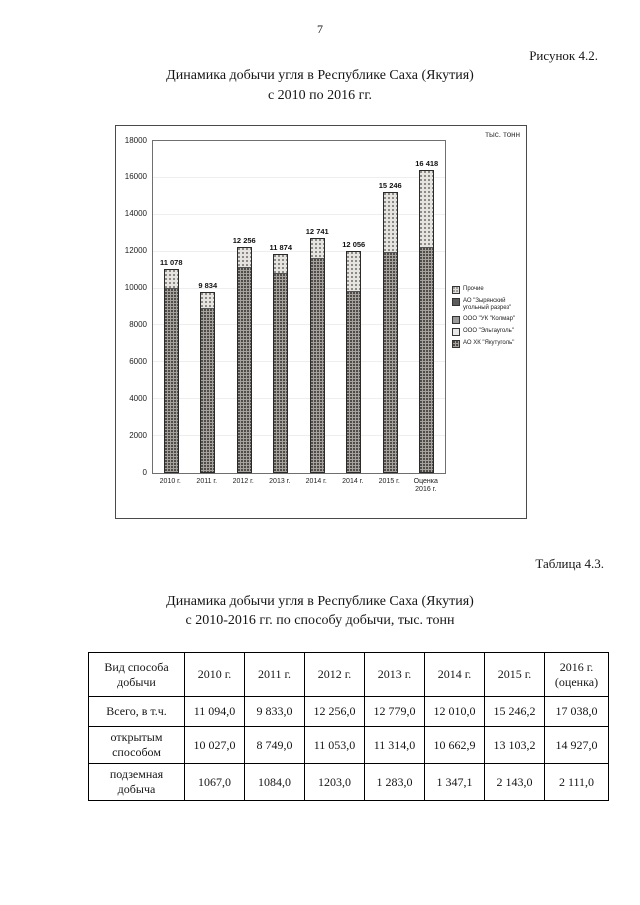 The height and width of the screenshot is (905, 640). I want to click on y-axis-tick-label: 4000, so click(138, 398).